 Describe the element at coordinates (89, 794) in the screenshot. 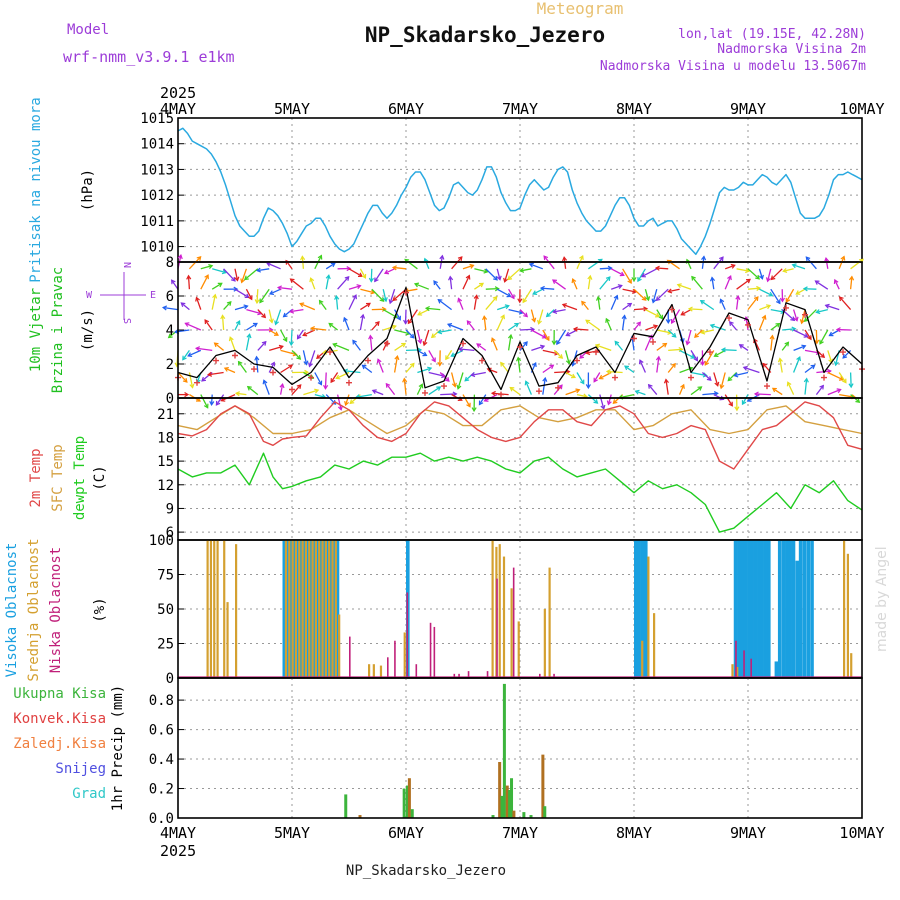

I see `precip-legend-item: Grad` at that location.